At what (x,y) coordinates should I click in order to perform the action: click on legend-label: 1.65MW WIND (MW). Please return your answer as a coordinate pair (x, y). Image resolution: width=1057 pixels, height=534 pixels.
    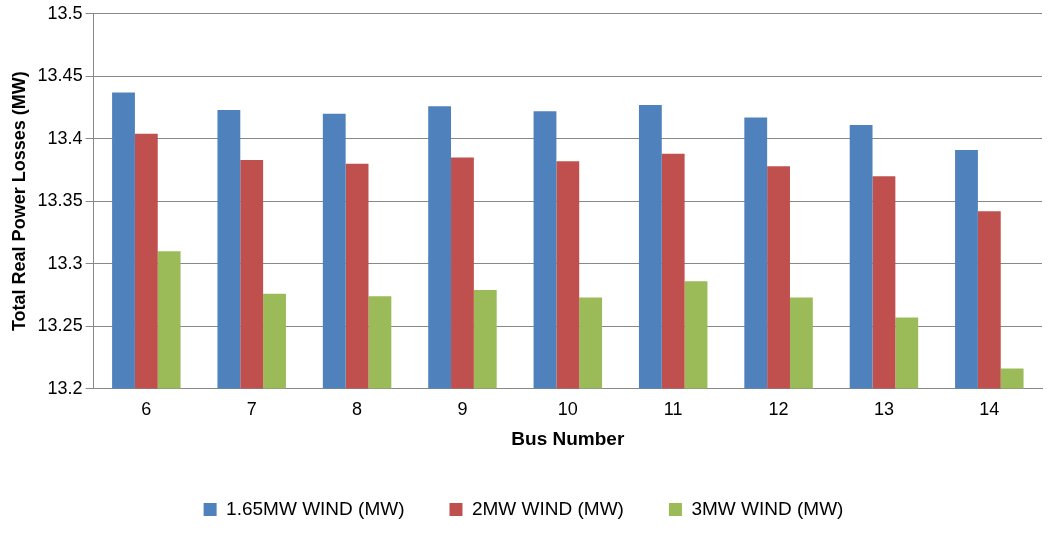
    Looking at the image, I should click on (315, 508).